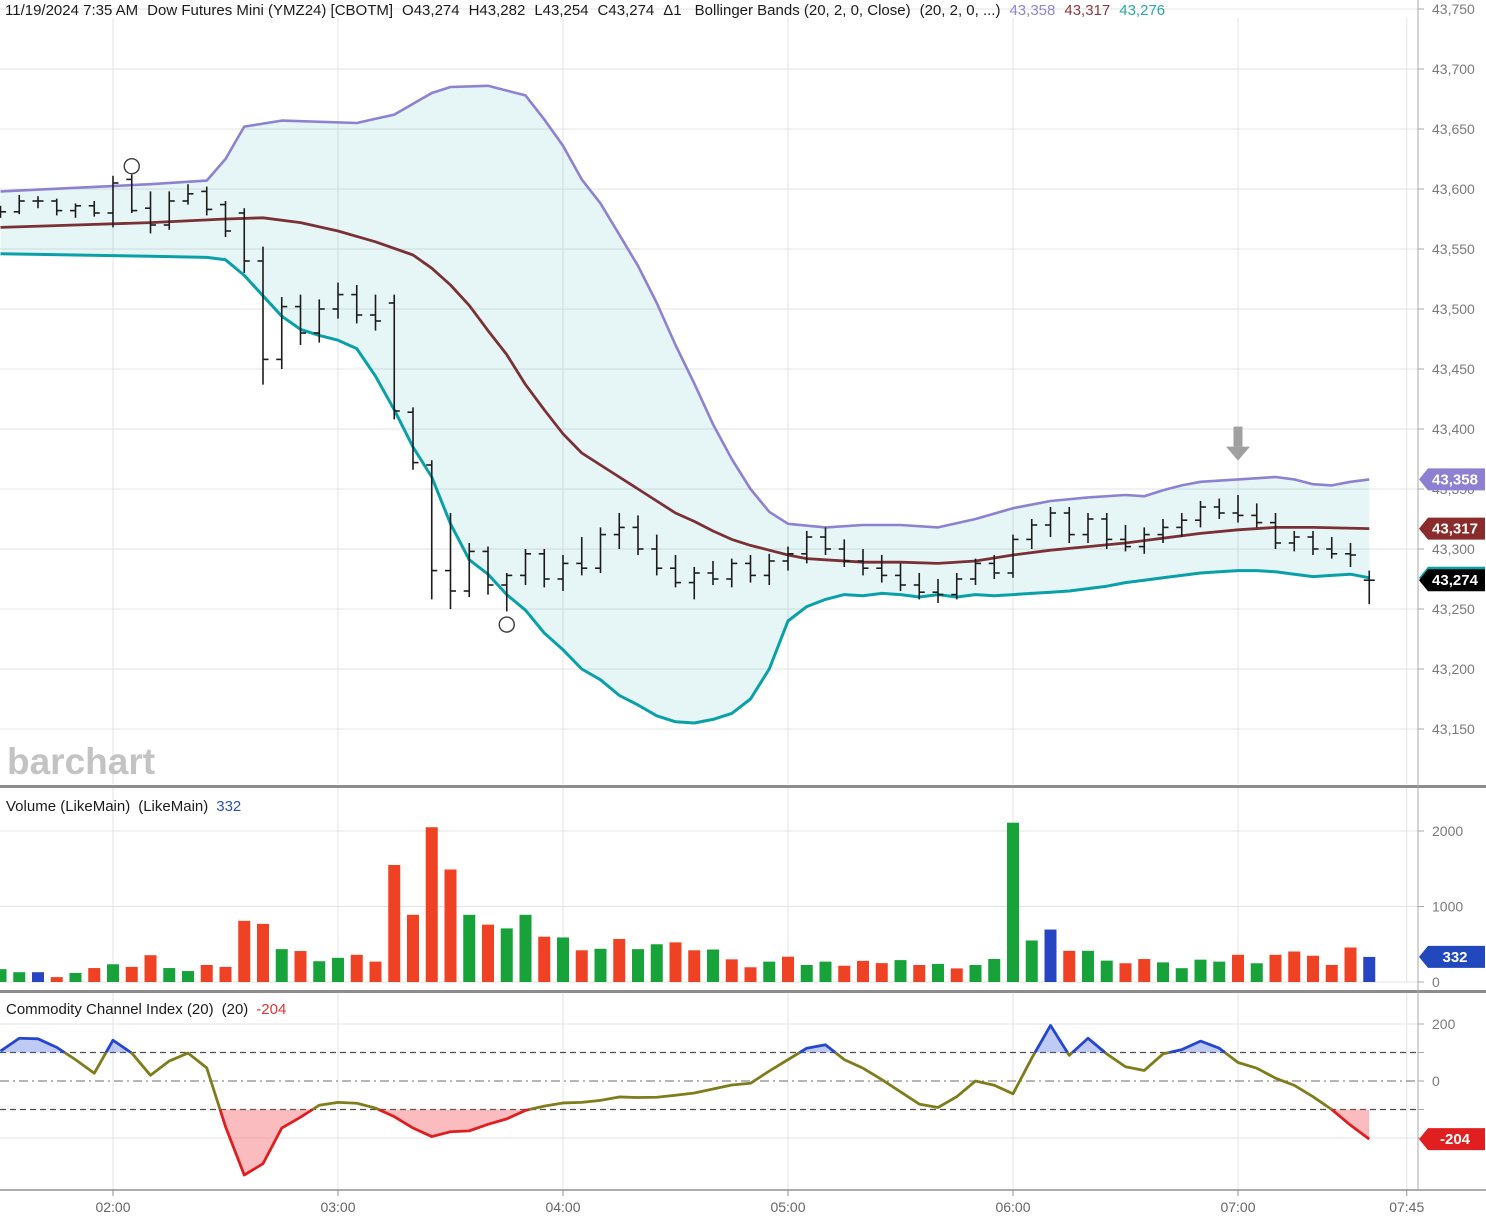 This screenshot has height=1226, width=1486. I want to click on cci-title: Commodity Channel Index (20), so click(110, 1009).